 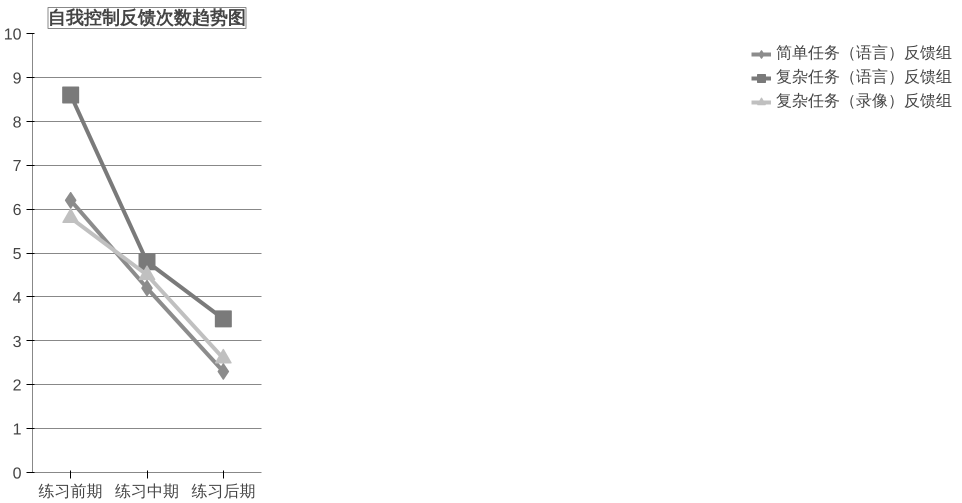 What do you see at coordinates (17, 430) in the screenshot?
I see `y-tick-label: 1` at bounding box center [17, 430].